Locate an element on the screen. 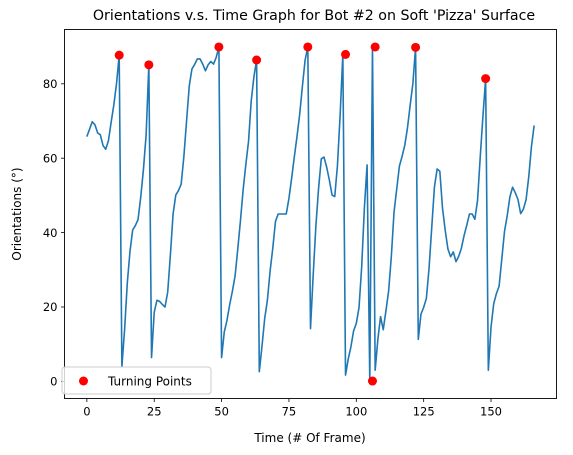 Image resolution: width=573 pixels, height=455 pixels. y-tick-label: 0 is located at coordinates (53, 382).